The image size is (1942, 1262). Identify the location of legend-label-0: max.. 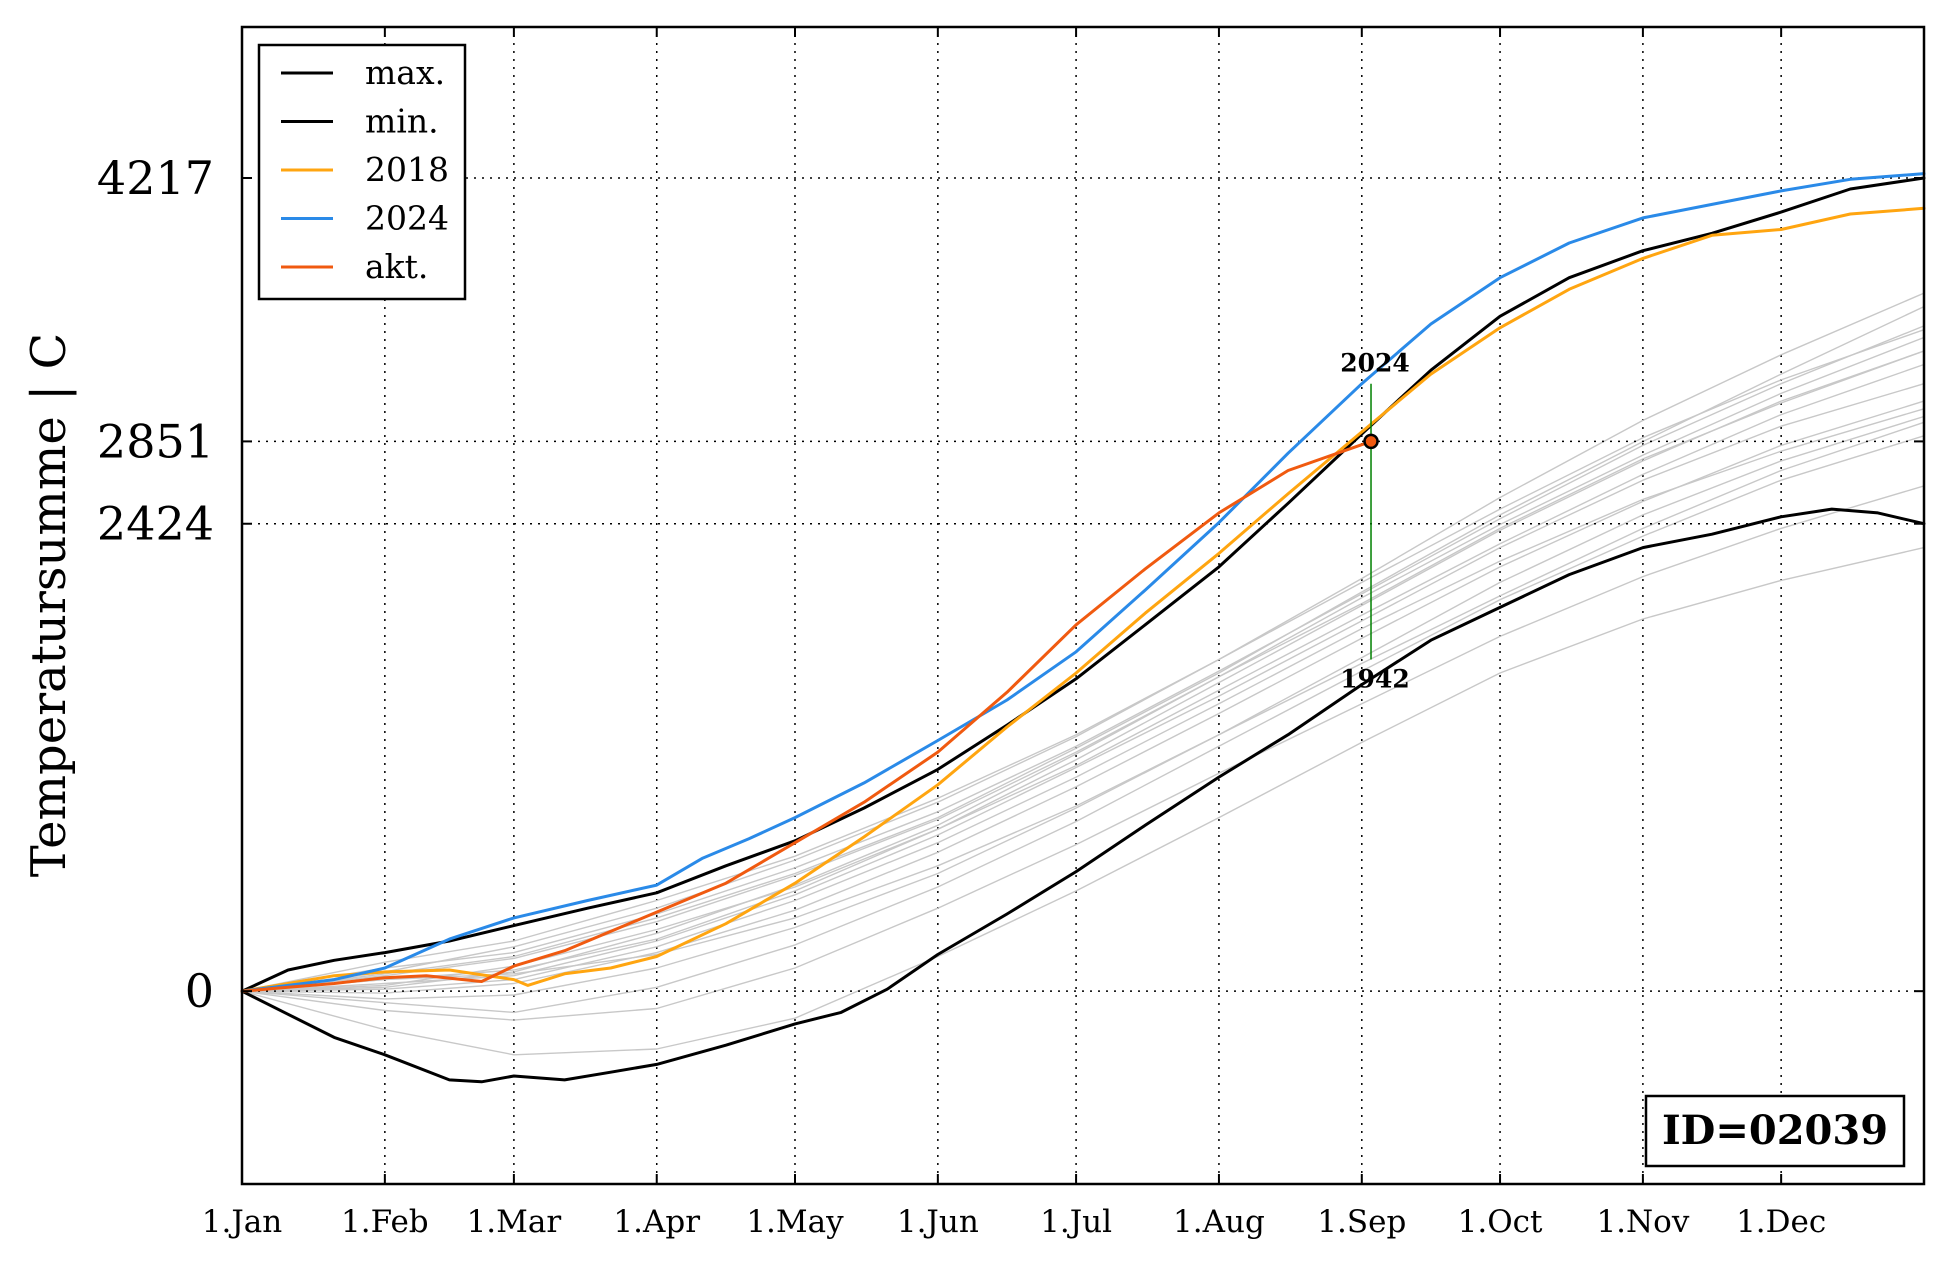
(405, 72).